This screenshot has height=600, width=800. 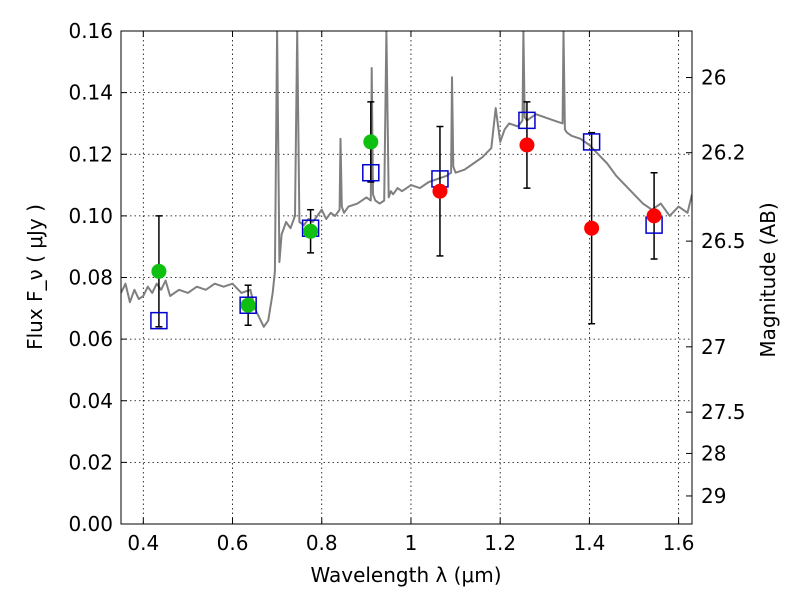 What do you see at coordinates (713, 453) in the screenshot?
I see `right-tick-label: 28` at bounding box center [713, 453].